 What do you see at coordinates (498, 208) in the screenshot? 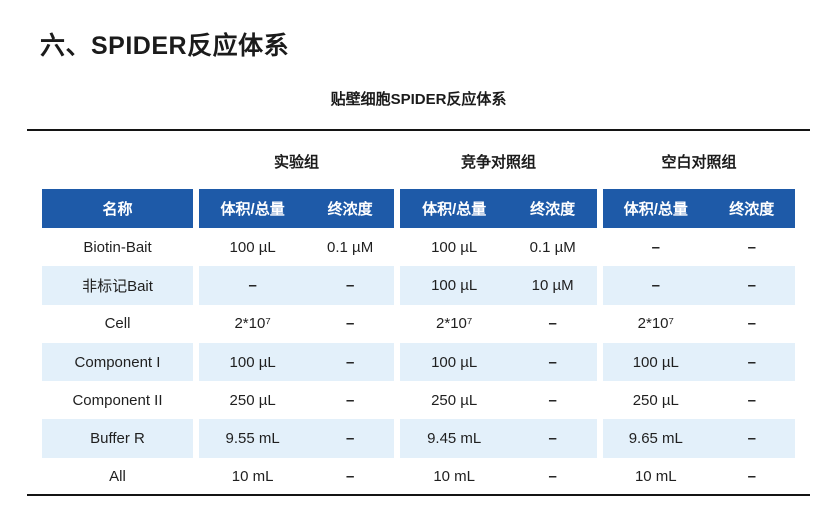
I see `header-group-competition: 体积/总量 终浓度` at bounding box center [498, 208].